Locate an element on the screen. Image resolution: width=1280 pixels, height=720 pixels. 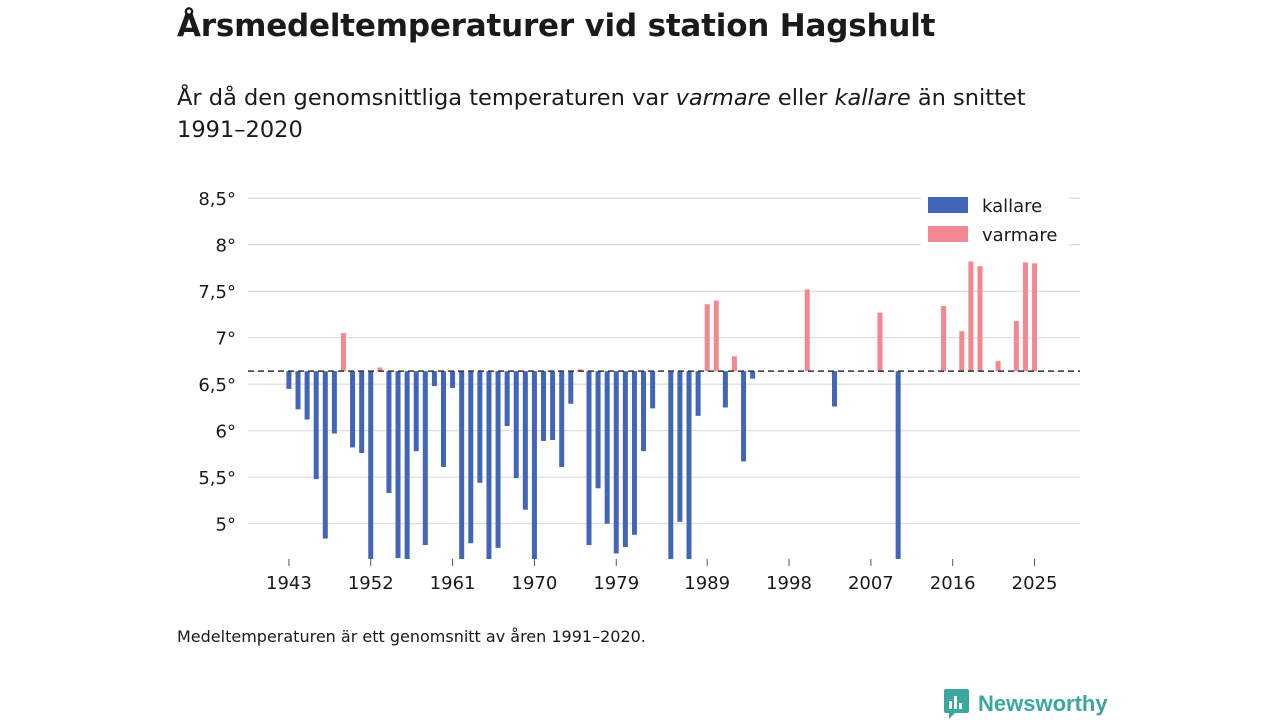
bar-1950 is located at coordinates (353, 409).